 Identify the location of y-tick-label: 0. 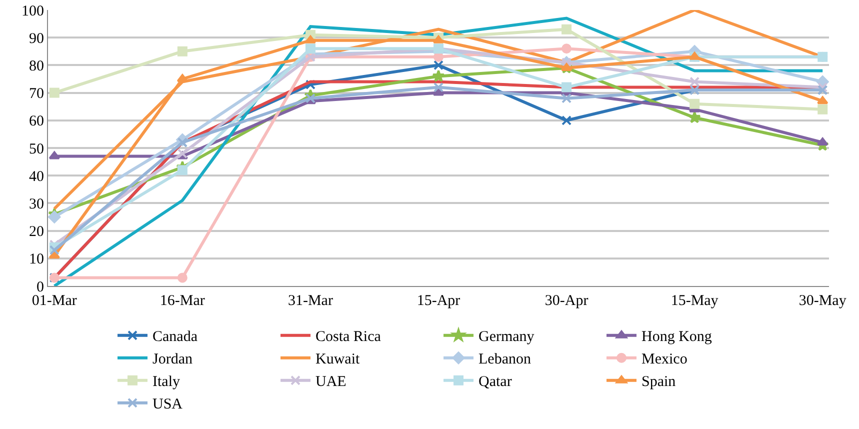
(40, 287).